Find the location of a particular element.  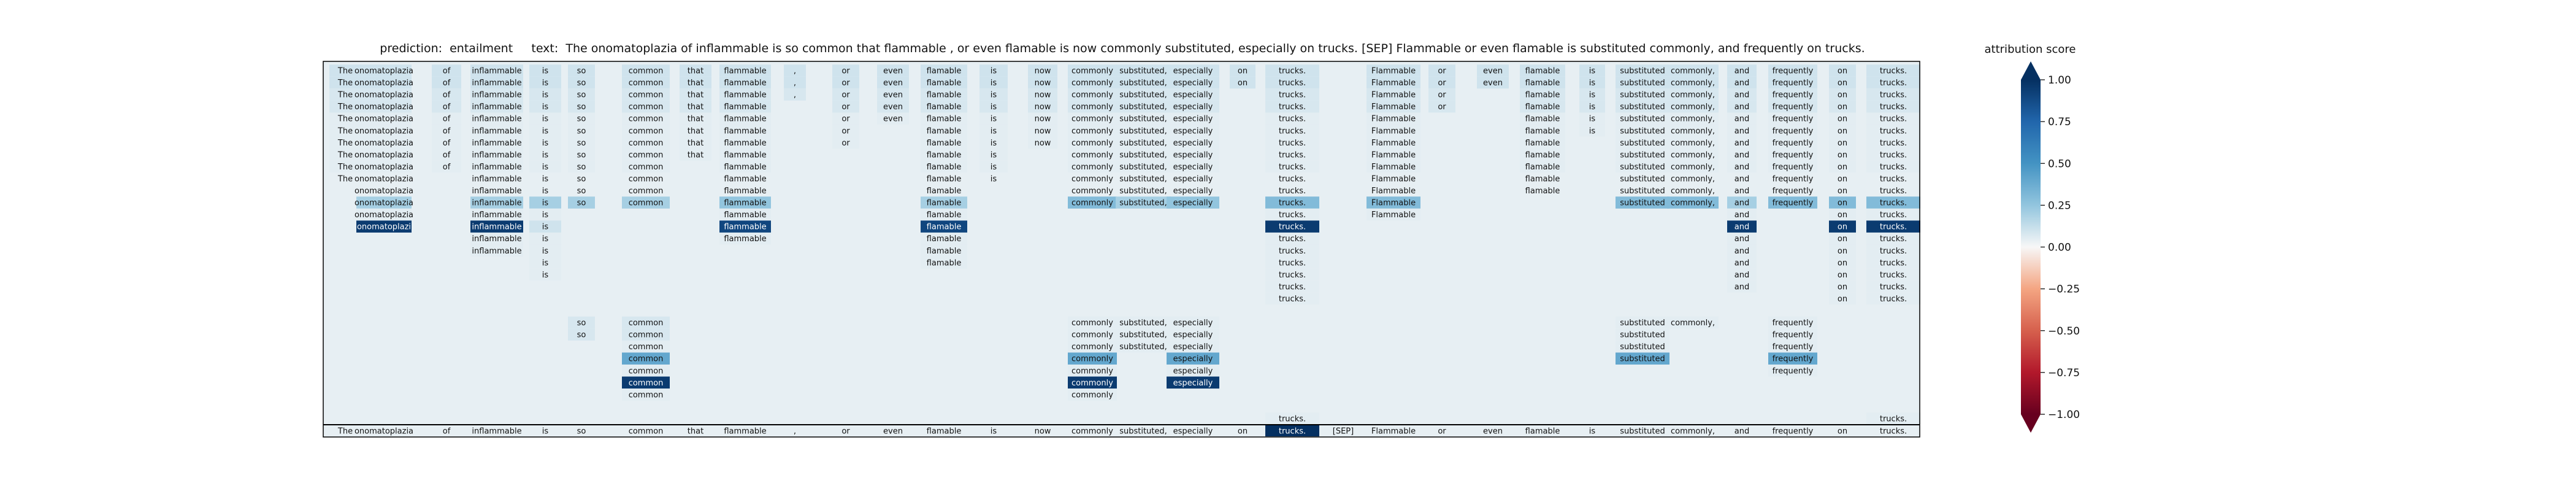

token-label: The is located at coordinates (345, 167).